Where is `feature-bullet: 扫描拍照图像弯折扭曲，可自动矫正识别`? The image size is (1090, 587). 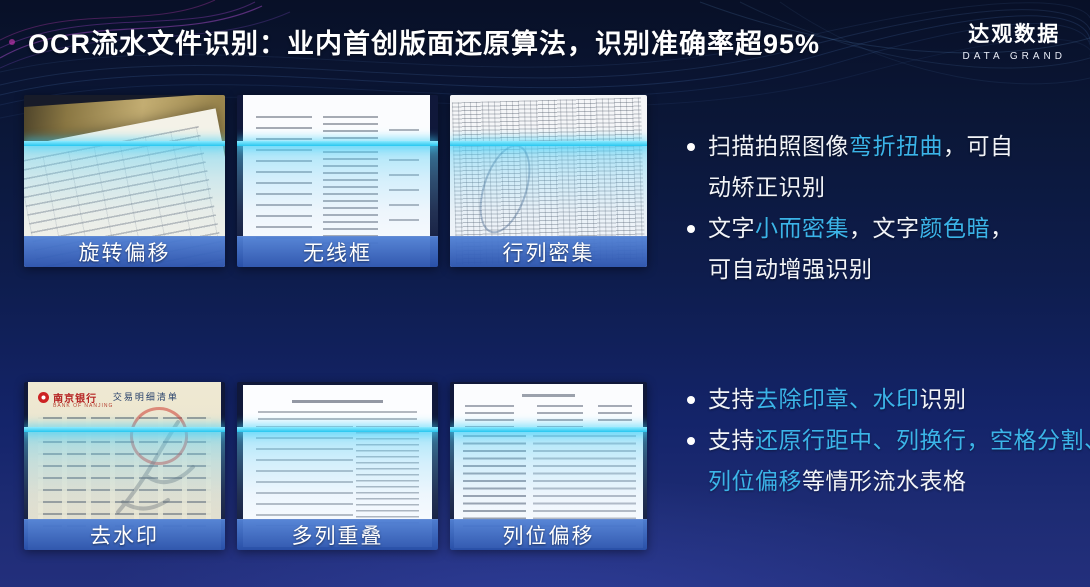
feature-bullet: 扫描拍照图像弯折扭曲，可自动矫正识别 is located at coordinates (860, 167).